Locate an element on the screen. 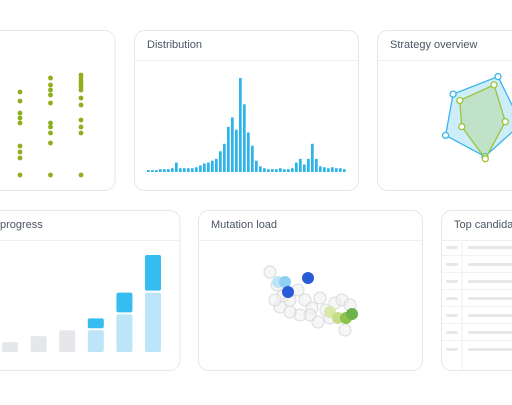 The height and width of the screenshot is (405, 512). card-title: Distribution is located at coordinates (174, 45).